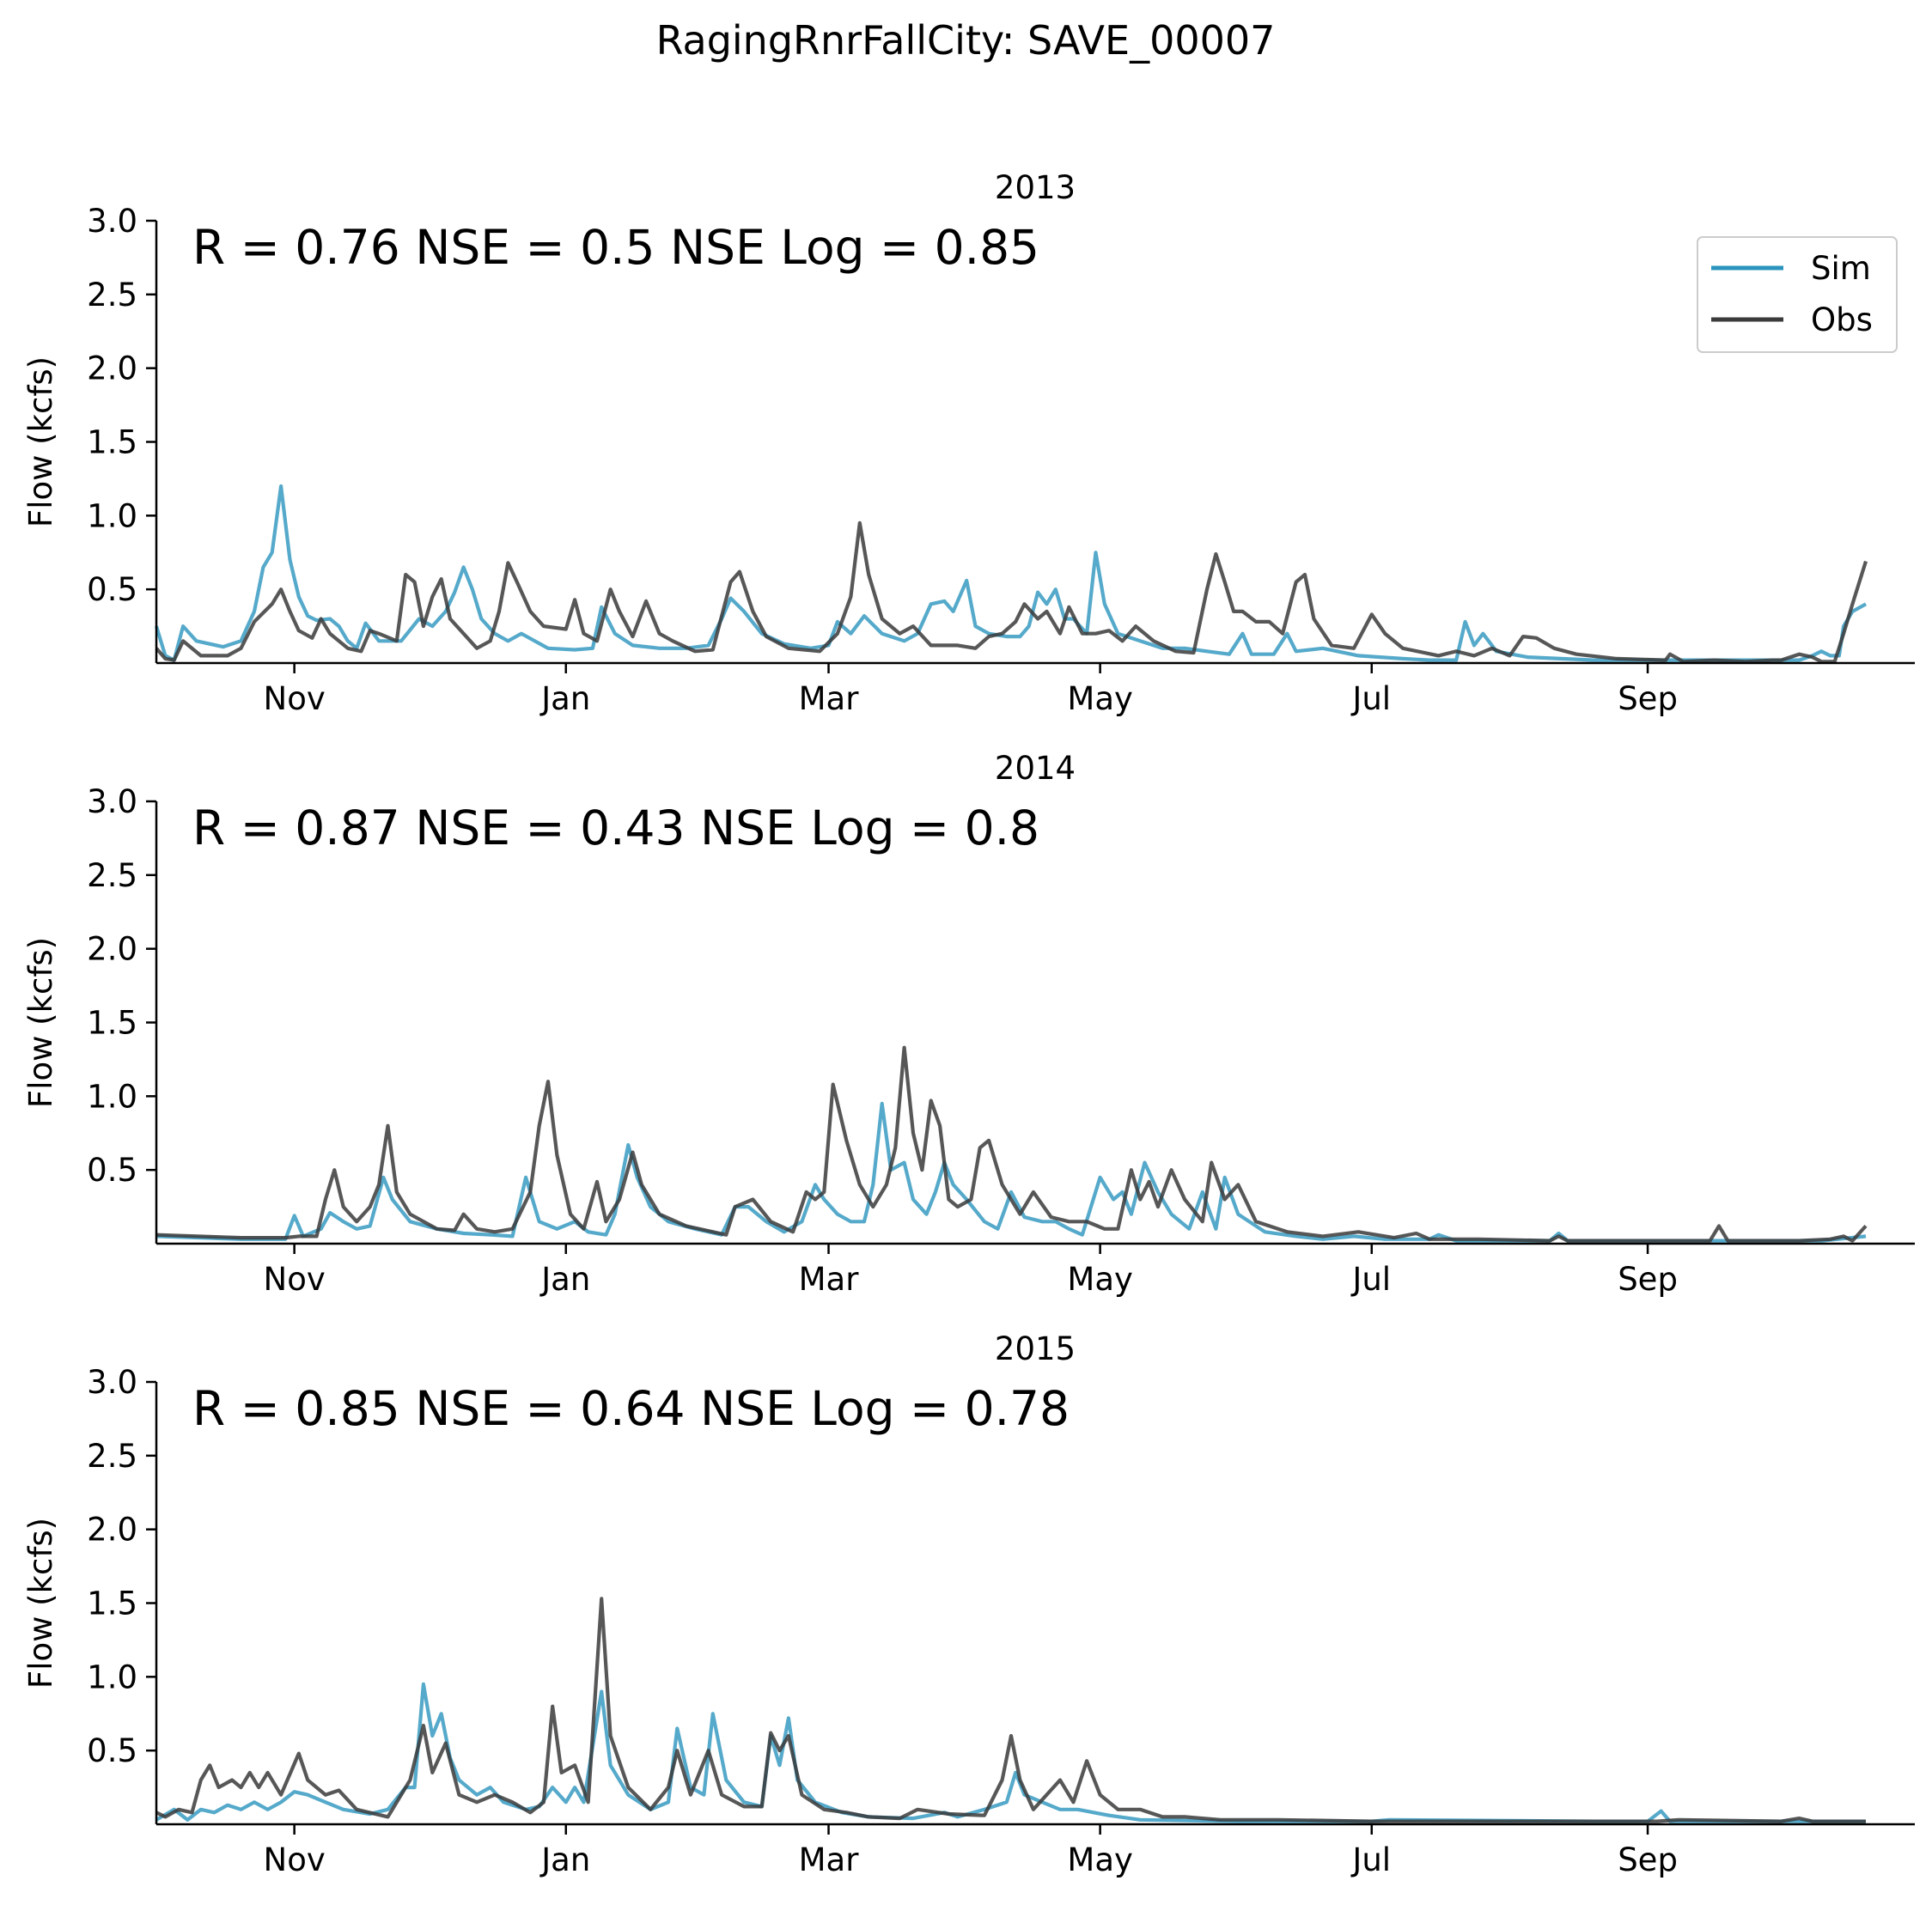 The width and height of the screenshot is (1932, 1905). What do you see at coordinates (1841, 268) in the screenshot?
I see `legend-label-sim: Sim` at bounding box center [1841, 268].